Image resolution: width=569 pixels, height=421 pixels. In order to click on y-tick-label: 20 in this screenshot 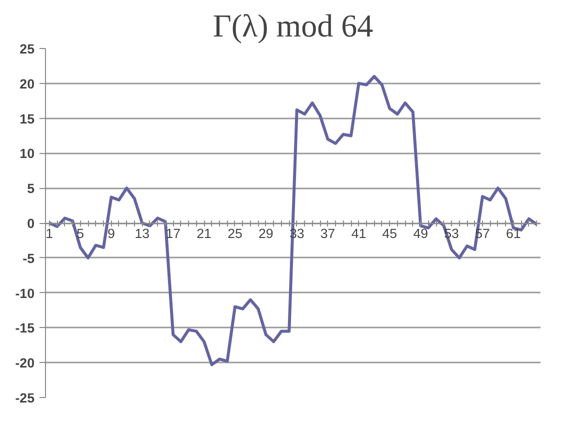, I will do `click(27, 84)`.